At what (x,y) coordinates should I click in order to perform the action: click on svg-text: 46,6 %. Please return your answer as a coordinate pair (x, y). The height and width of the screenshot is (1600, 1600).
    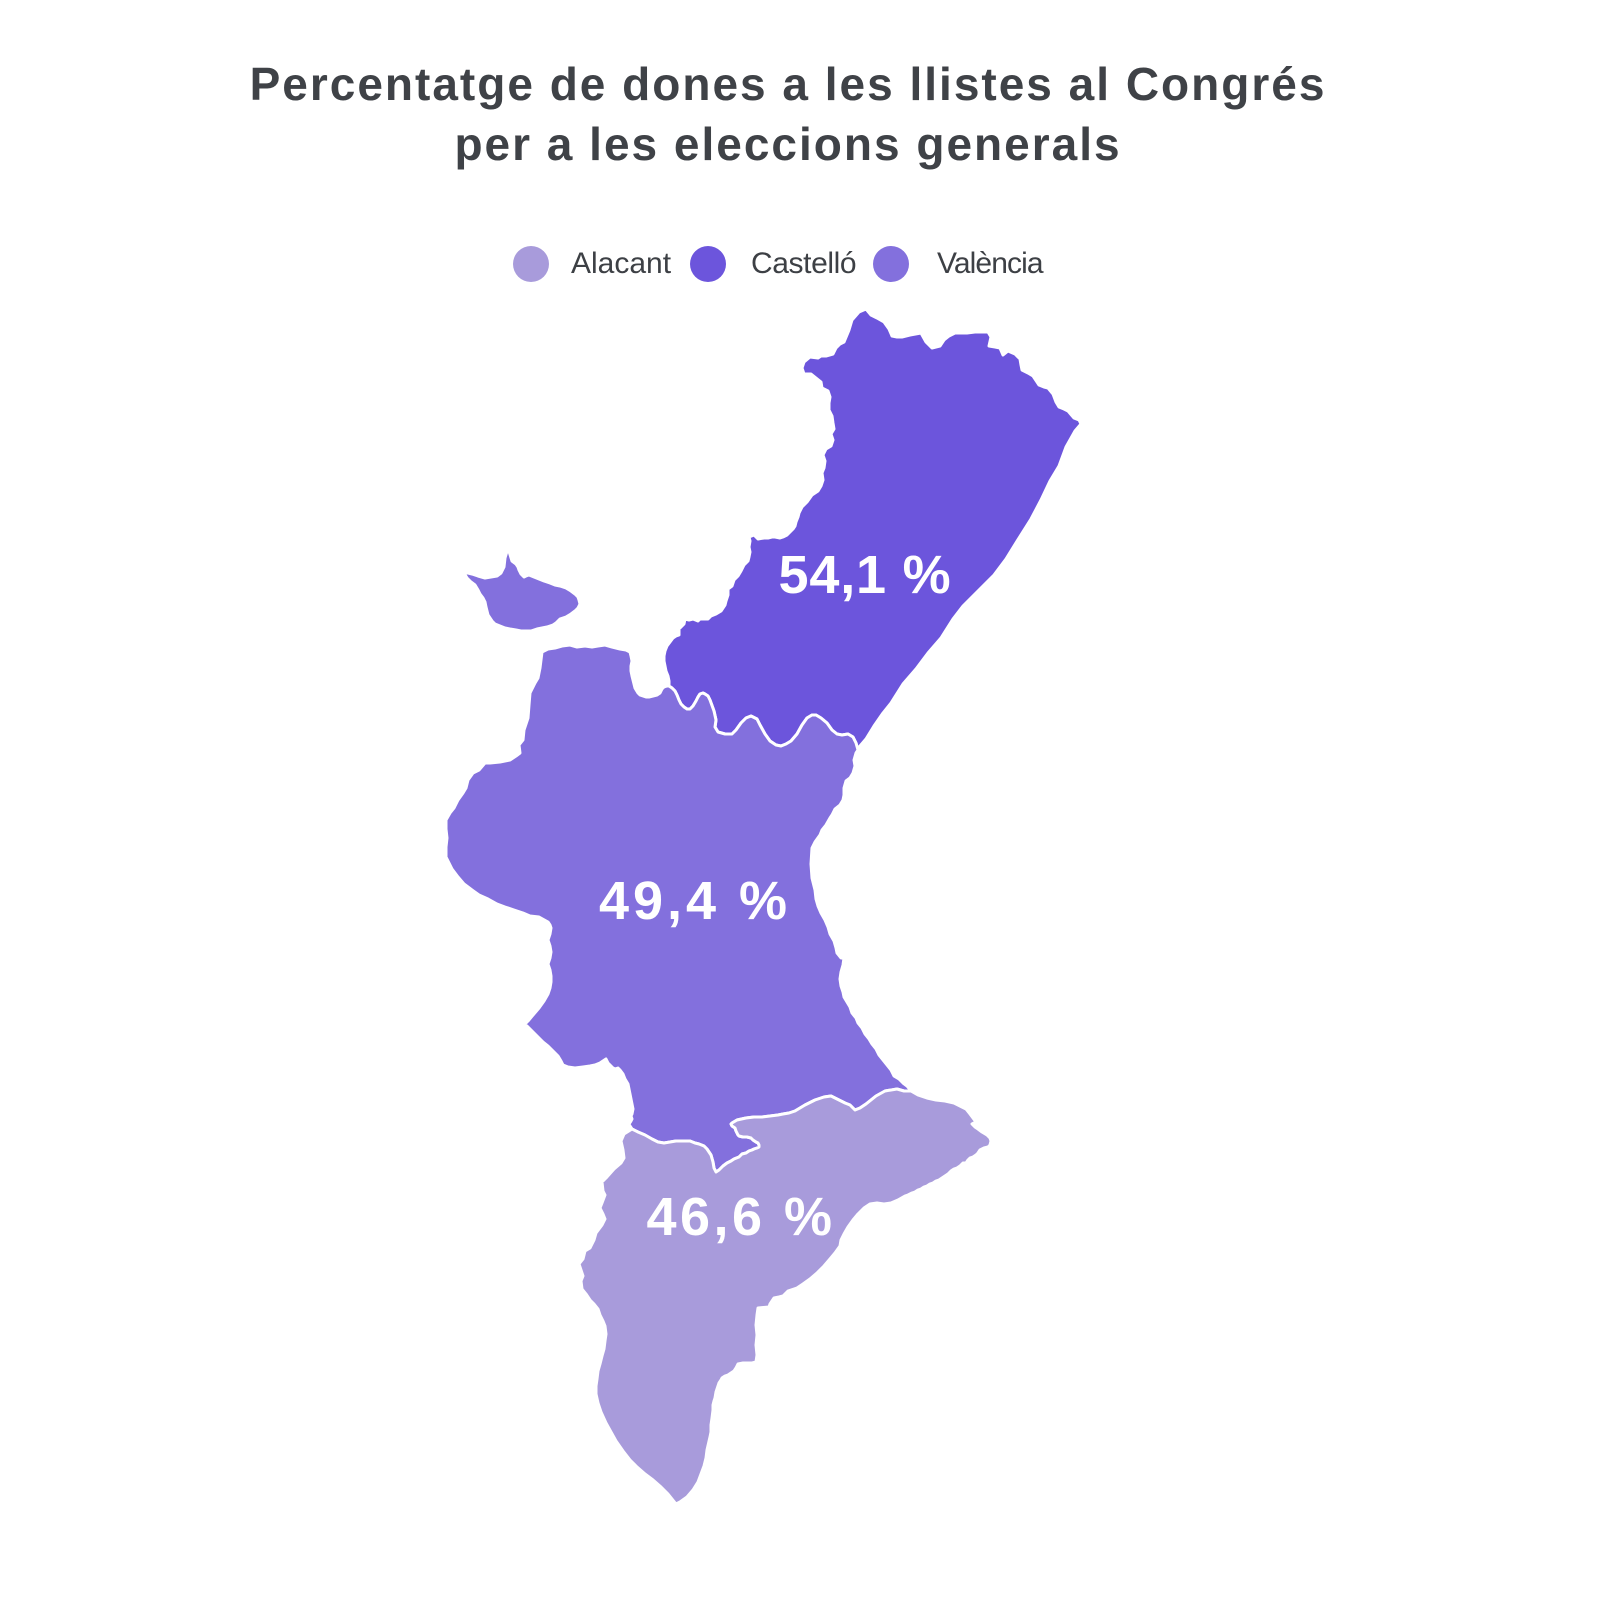
    Looking at the image, I should click on (740, 1217).